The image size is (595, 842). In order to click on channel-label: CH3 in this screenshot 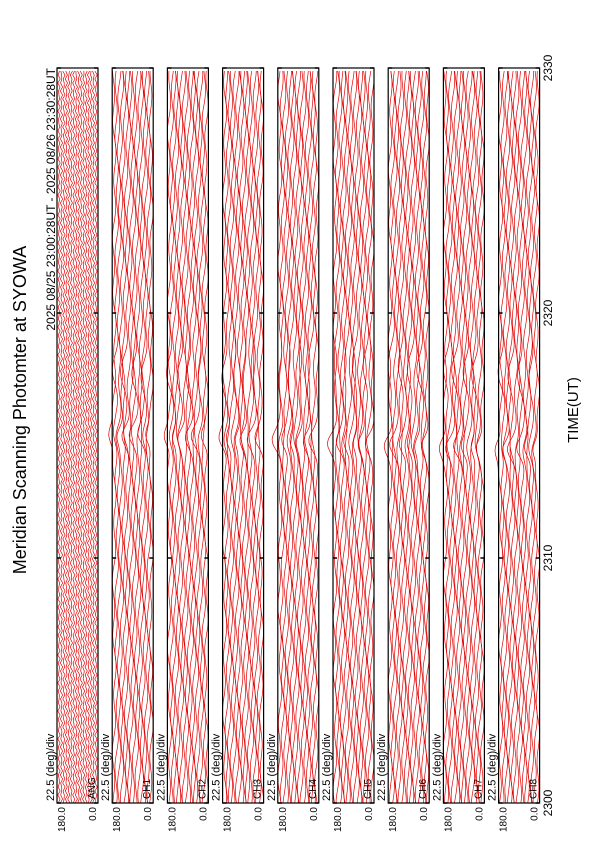, I will do `click(258, 789)`.